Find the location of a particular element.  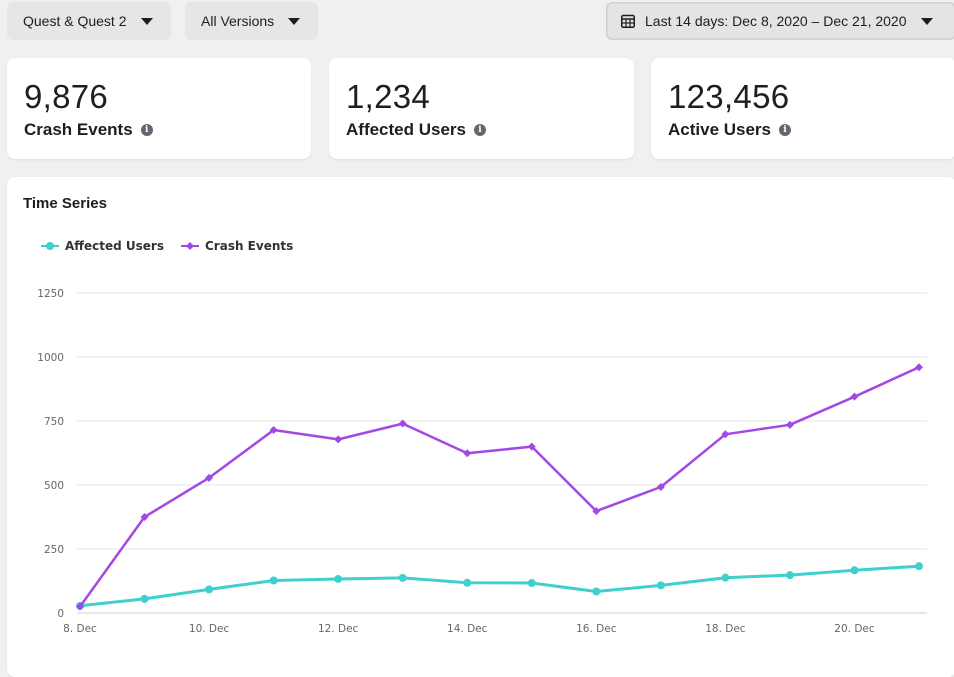

y-tick-label: 500 is located at coordinates (54, 486).